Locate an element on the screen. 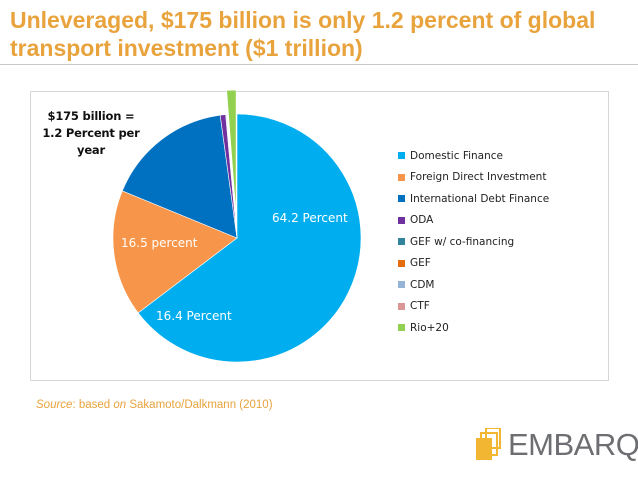  legend-item: CDM is located at coordinates (473, 285).